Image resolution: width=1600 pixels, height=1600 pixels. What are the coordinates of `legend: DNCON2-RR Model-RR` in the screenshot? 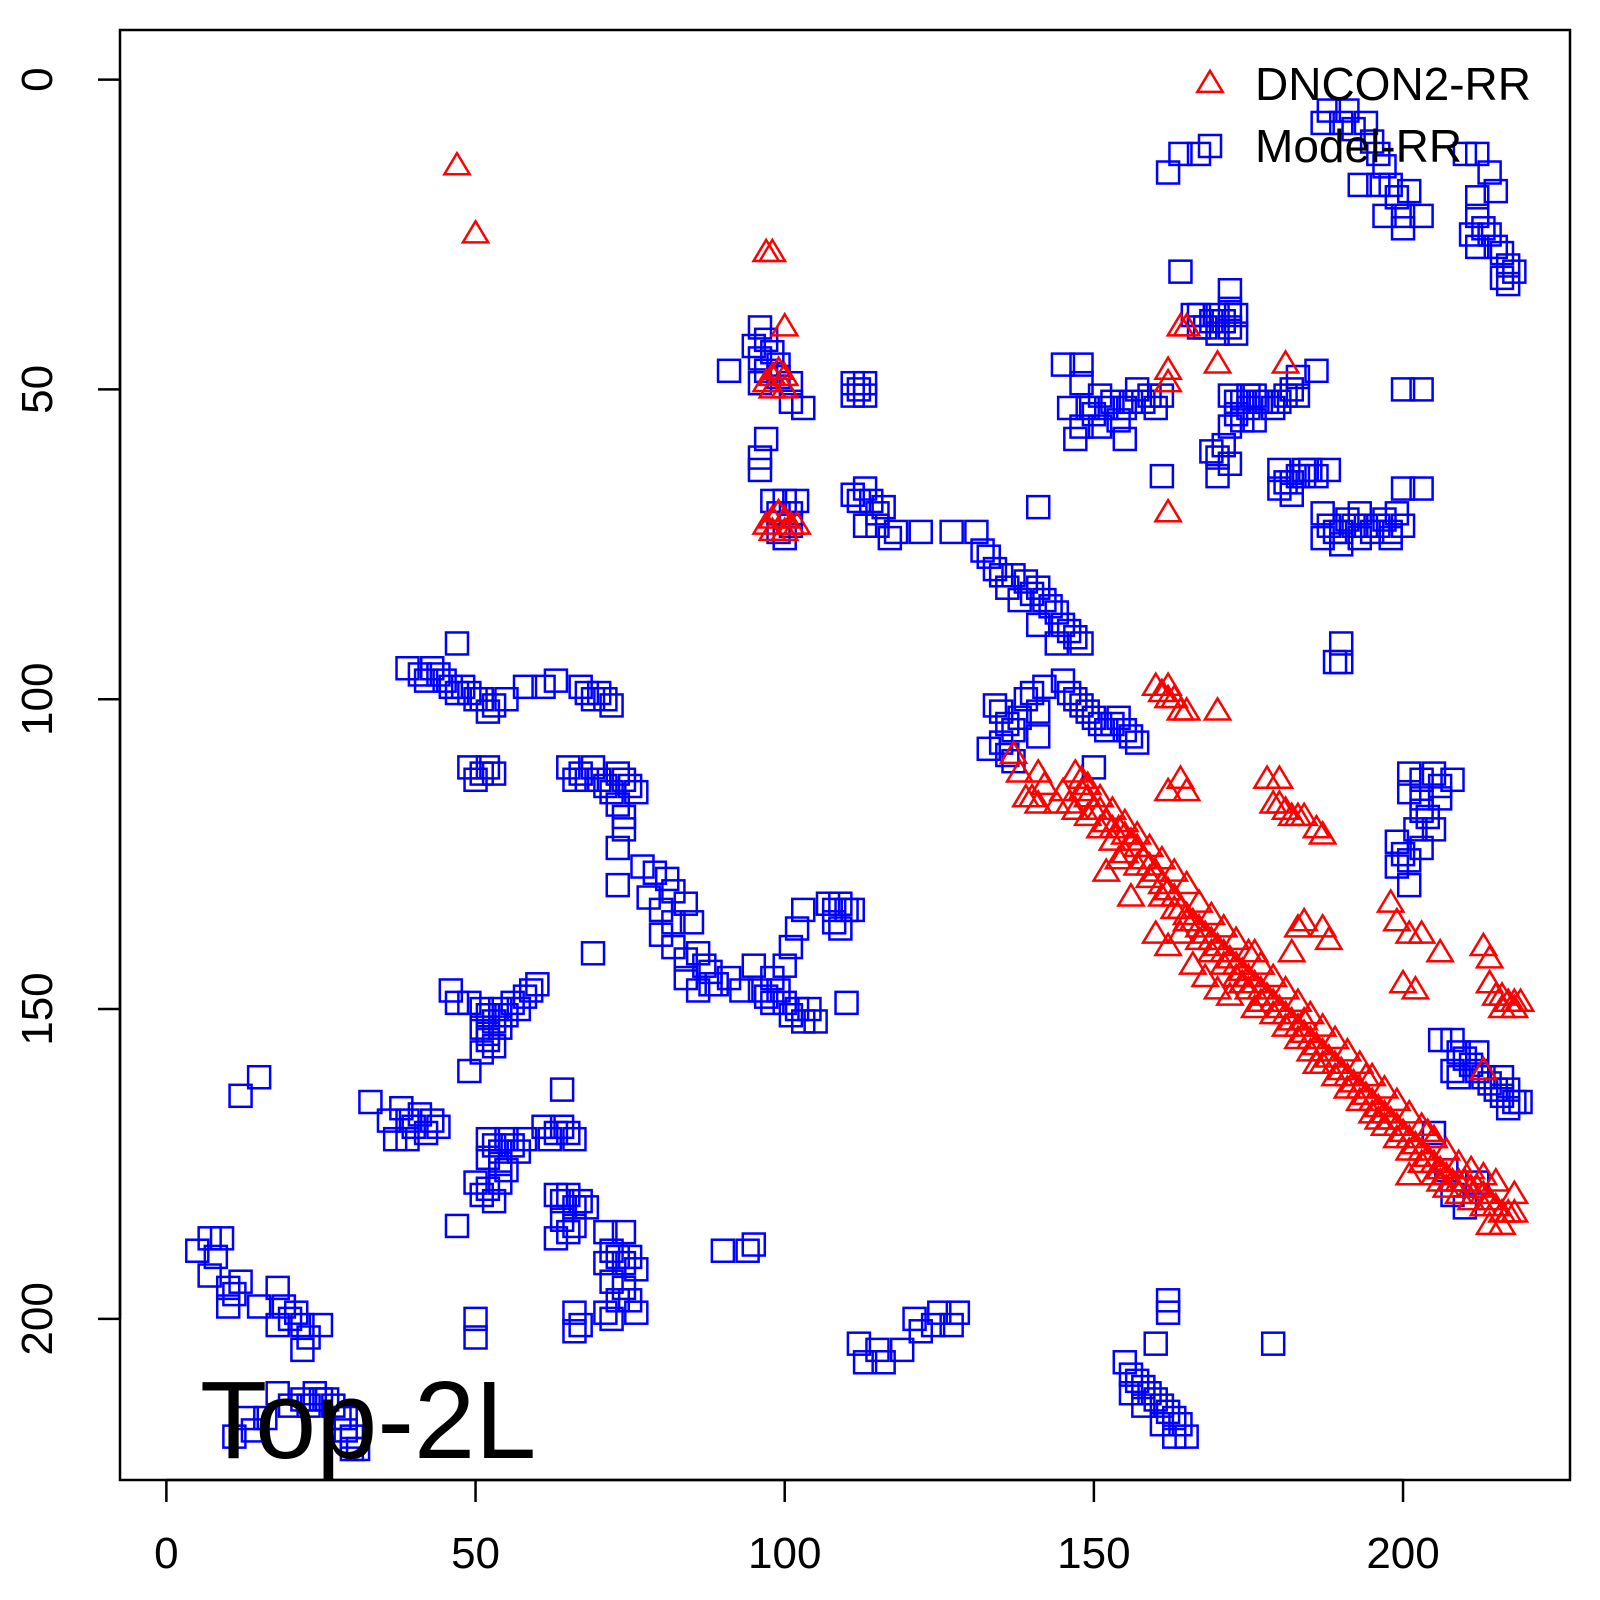 It's located at (1363, 115).